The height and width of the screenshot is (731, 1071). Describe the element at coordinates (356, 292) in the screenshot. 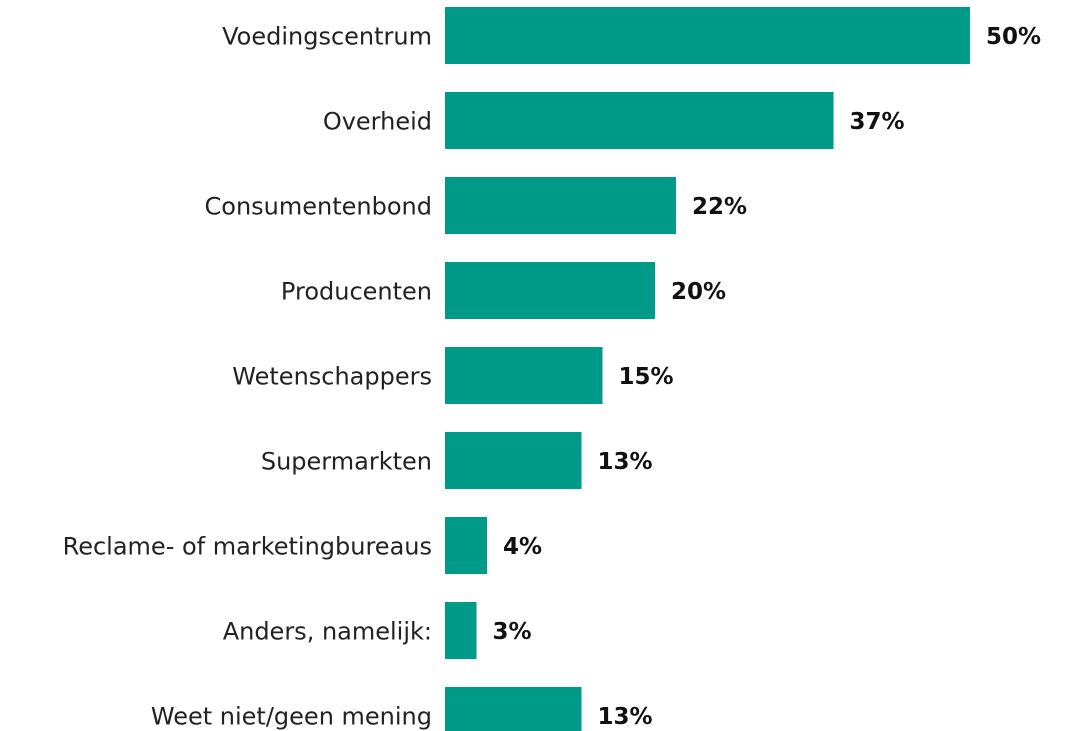

I see `category-label: Producenten` at that location.